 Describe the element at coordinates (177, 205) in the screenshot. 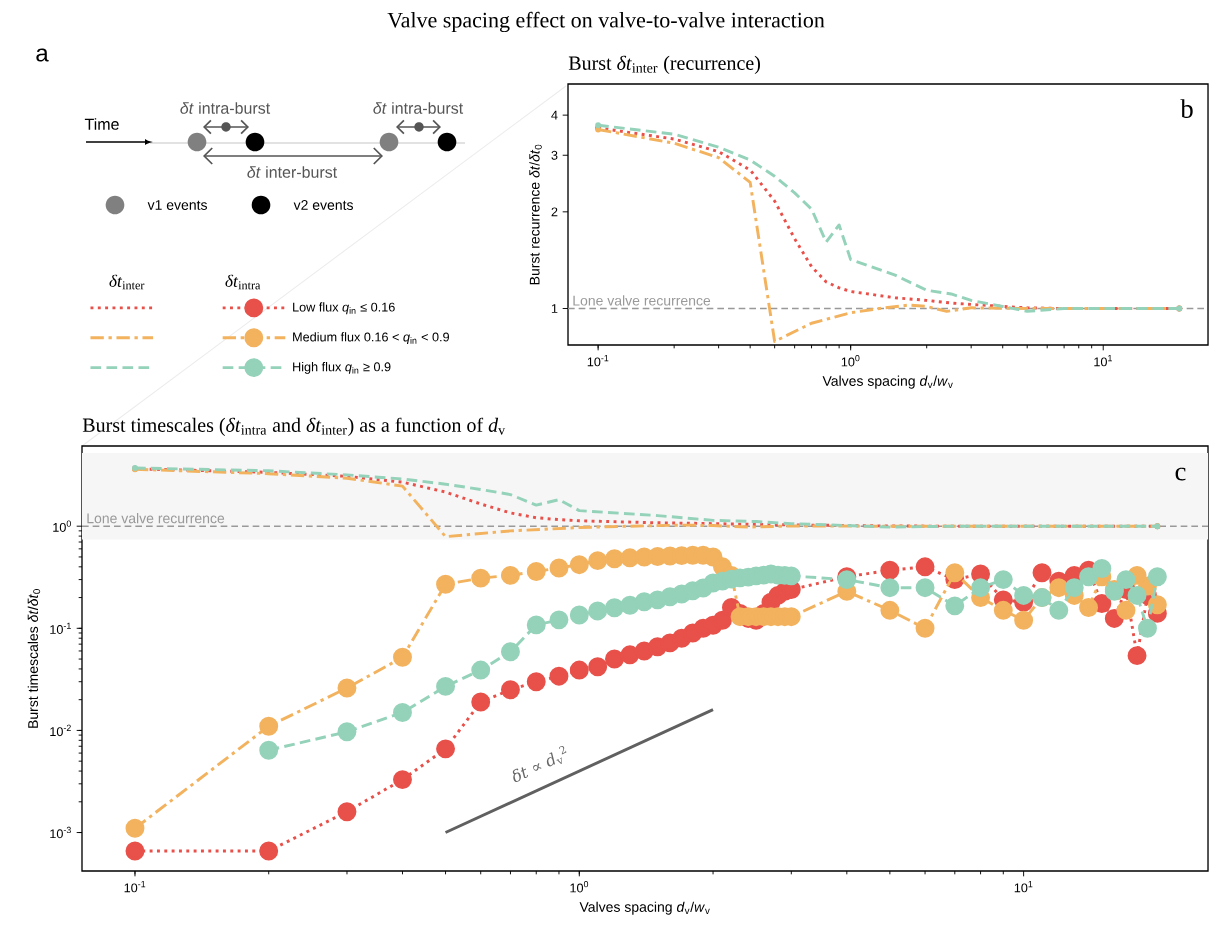

I see `text: v1 events` at that location.